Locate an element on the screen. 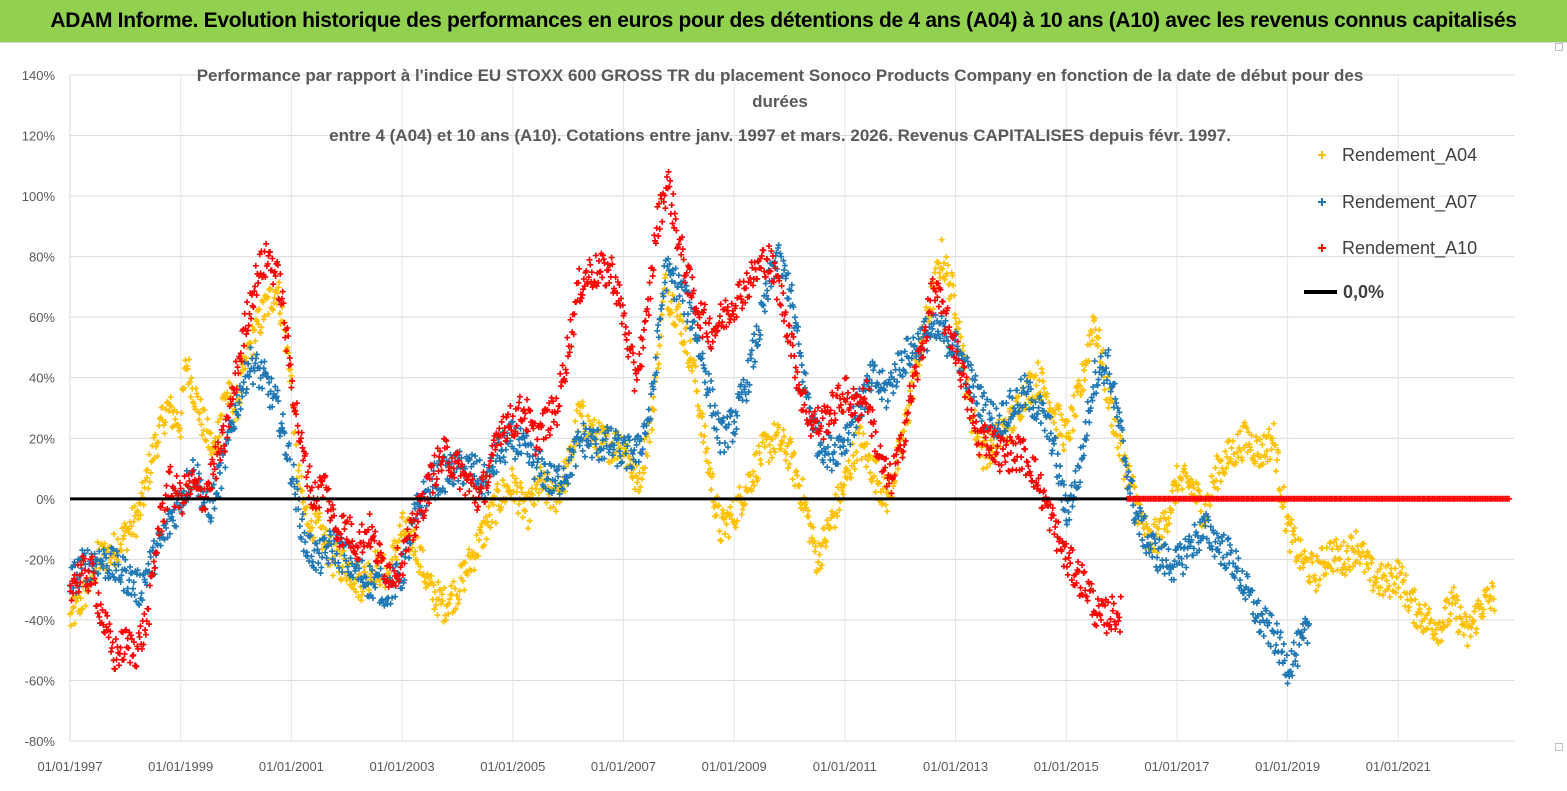 The image size is (1567, 791). x-tick-label: 01/01/2001 is located at coordinates (291, 766).